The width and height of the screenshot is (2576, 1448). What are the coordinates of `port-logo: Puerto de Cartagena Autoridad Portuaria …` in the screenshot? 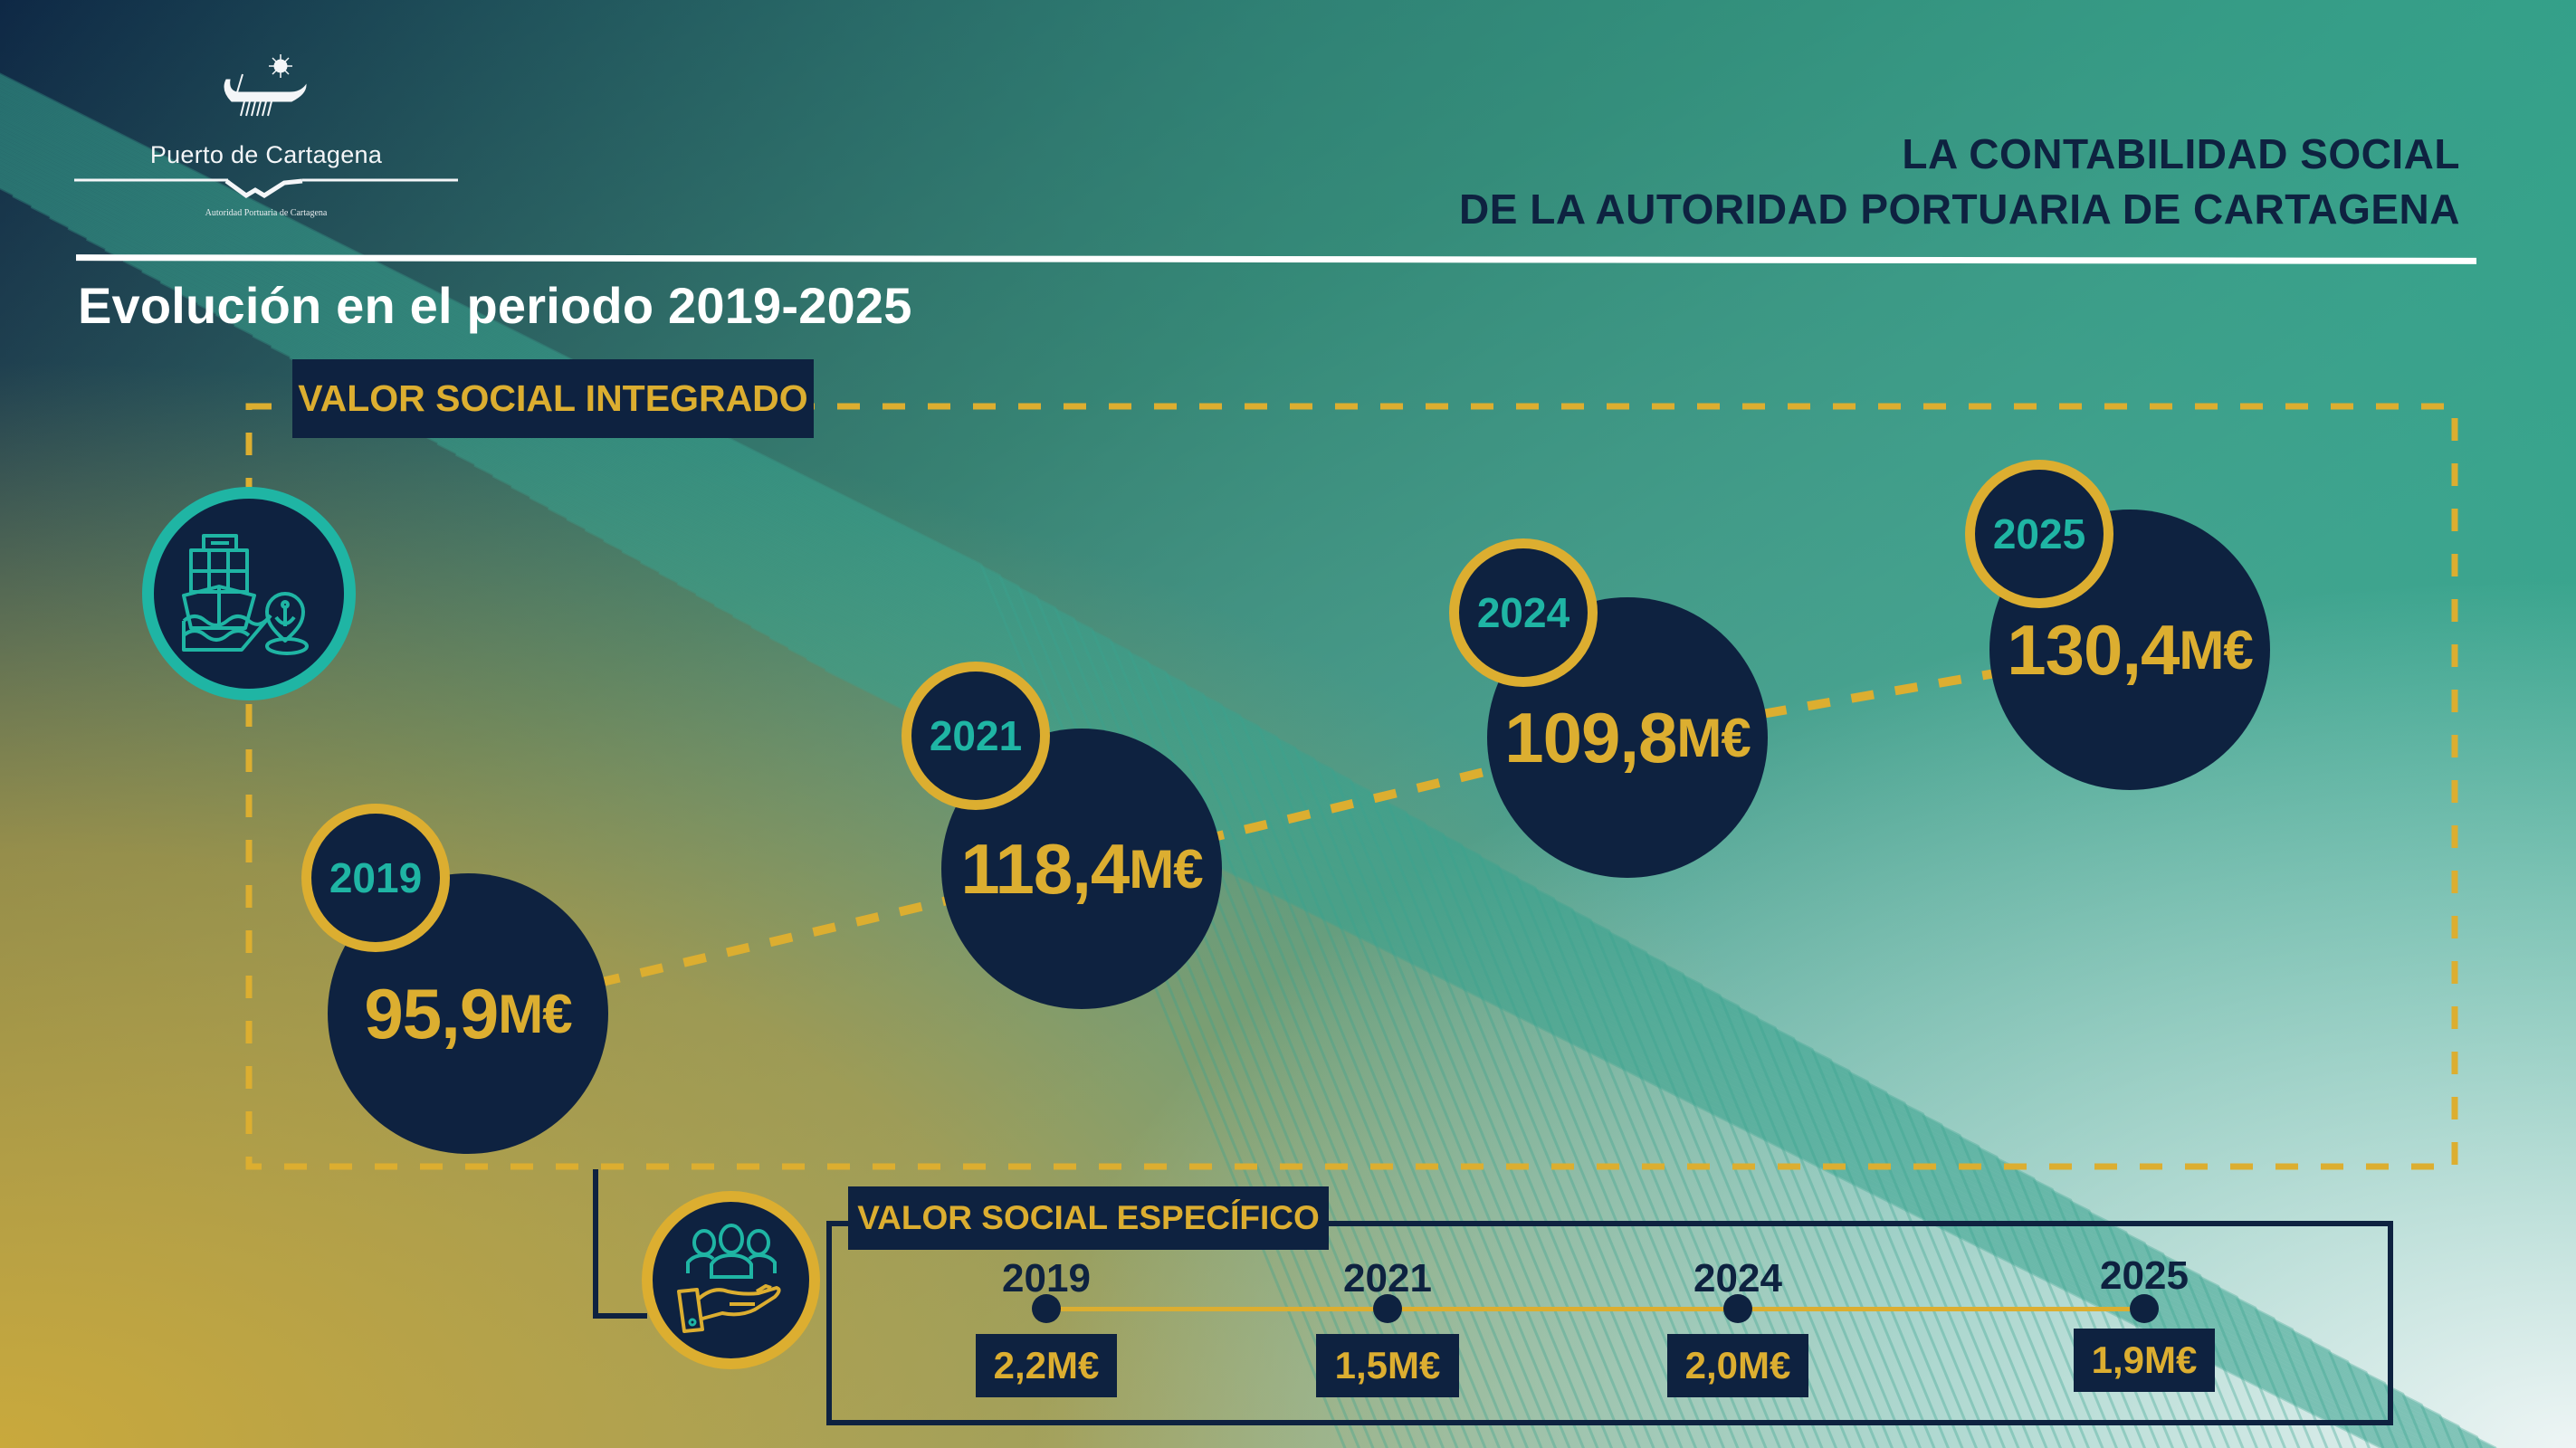 It's located at (266, 140).